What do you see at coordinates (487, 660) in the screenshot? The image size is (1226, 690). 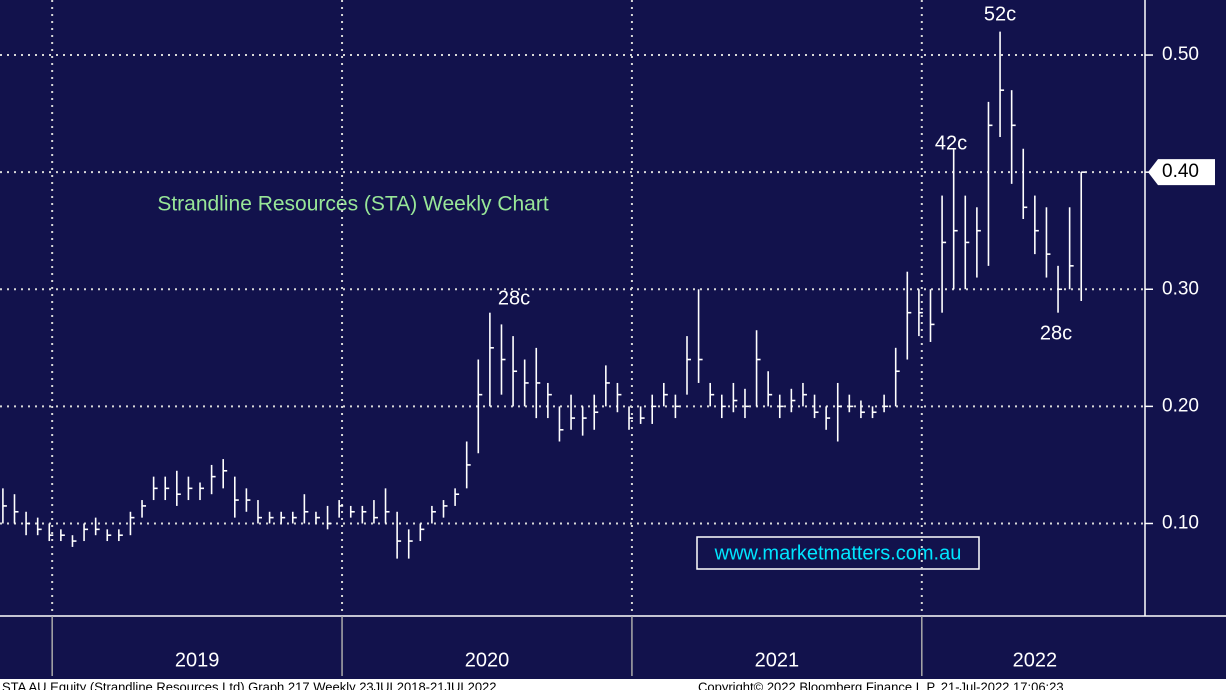 I see `x-tick-label: 2020` at bounding box center [487, 660].